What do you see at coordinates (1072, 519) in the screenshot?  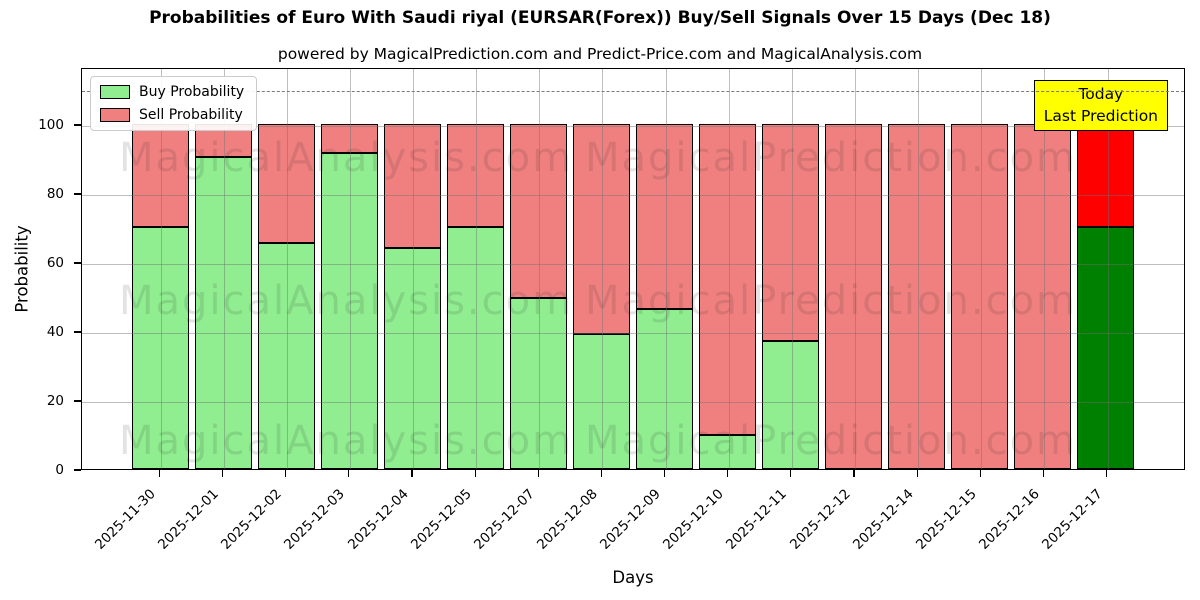 I see `x-tick-label: 2025-12-17` at bounding box center [1072, 519].